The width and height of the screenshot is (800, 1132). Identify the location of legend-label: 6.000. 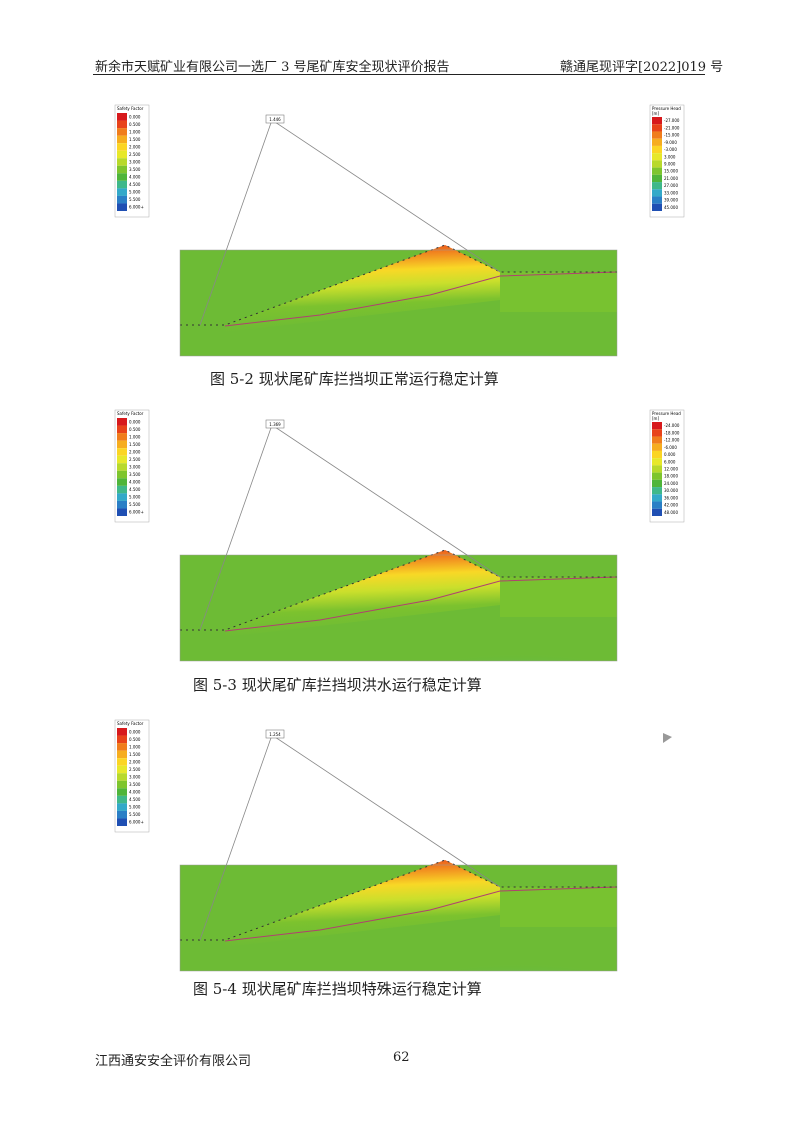
(670, 461).